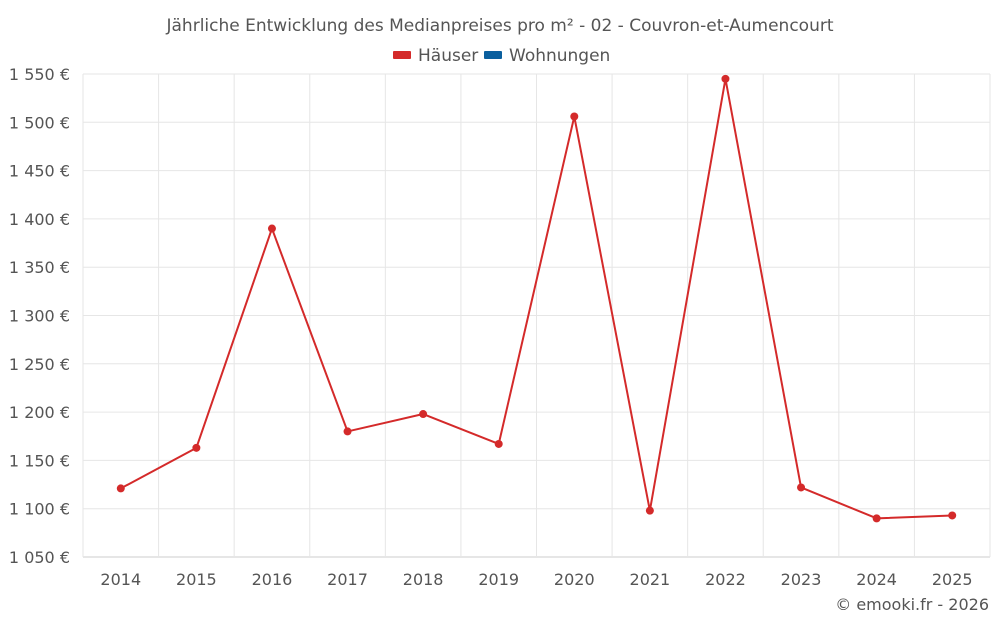 The width and height of the screenshot is (1000, 625). What do you see at coordinates (725, 579) in the screenshot?
I see `x-tick-label: 2022` at bounding box center [725, 579].